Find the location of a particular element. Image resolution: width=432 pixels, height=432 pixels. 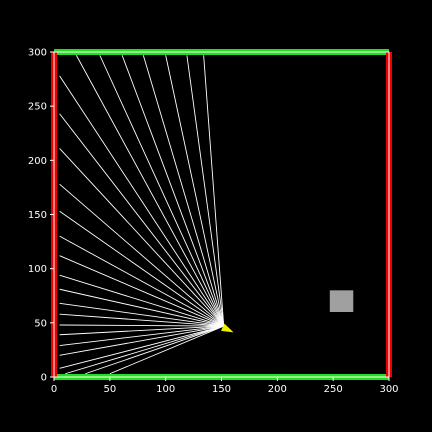

y-tick-label: 200 is located at coordinates (37, 161).